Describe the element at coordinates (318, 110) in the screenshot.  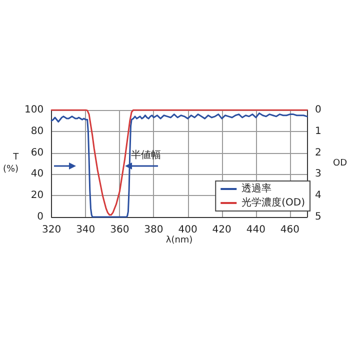
I see `y2-tick-label: 0` at that location.